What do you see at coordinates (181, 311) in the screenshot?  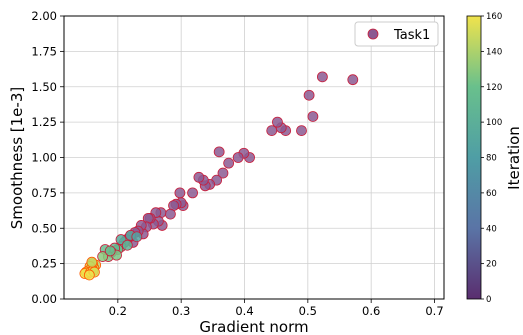 I see `x-tick-label: 0.3` at bounding box center [181, 311].